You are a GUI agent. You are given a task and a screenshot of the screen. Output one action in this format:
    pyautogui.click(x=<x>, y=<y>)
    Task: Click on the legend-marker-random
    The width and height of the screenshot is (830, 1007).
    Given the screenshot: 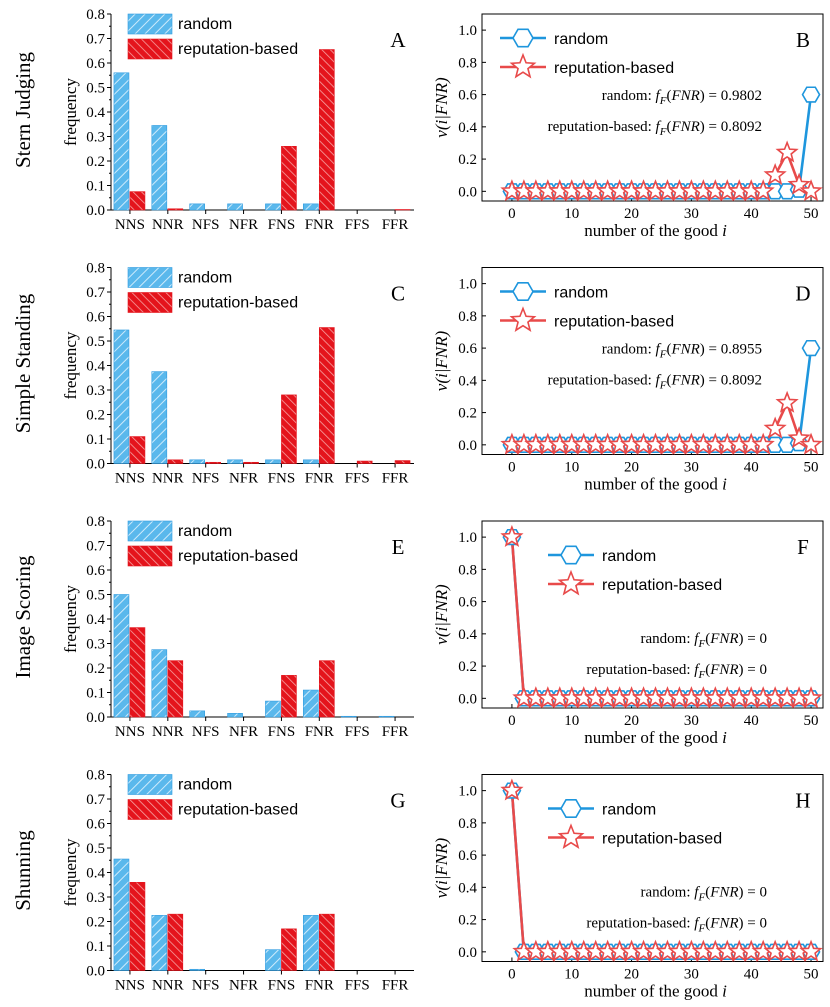 What is the action you would take?
    pyautogui.click(x=571, y=555)
    